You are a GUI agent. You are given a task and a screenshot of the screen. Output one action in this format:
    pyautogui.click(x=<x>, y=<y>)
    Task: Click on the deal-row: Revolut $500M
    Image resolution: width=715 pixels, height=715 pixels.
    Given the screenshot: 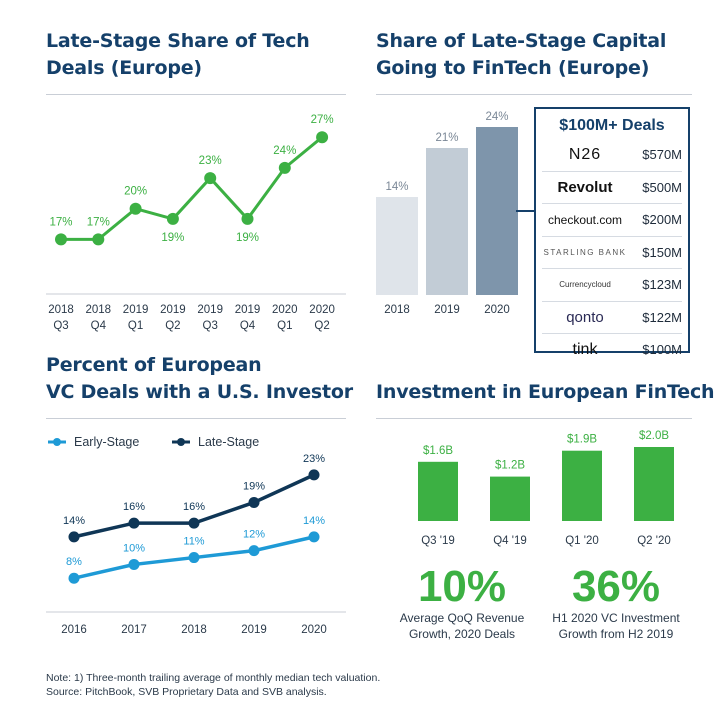 What is the action you would take?
    pyautogui.click(x=612, y=187)
    